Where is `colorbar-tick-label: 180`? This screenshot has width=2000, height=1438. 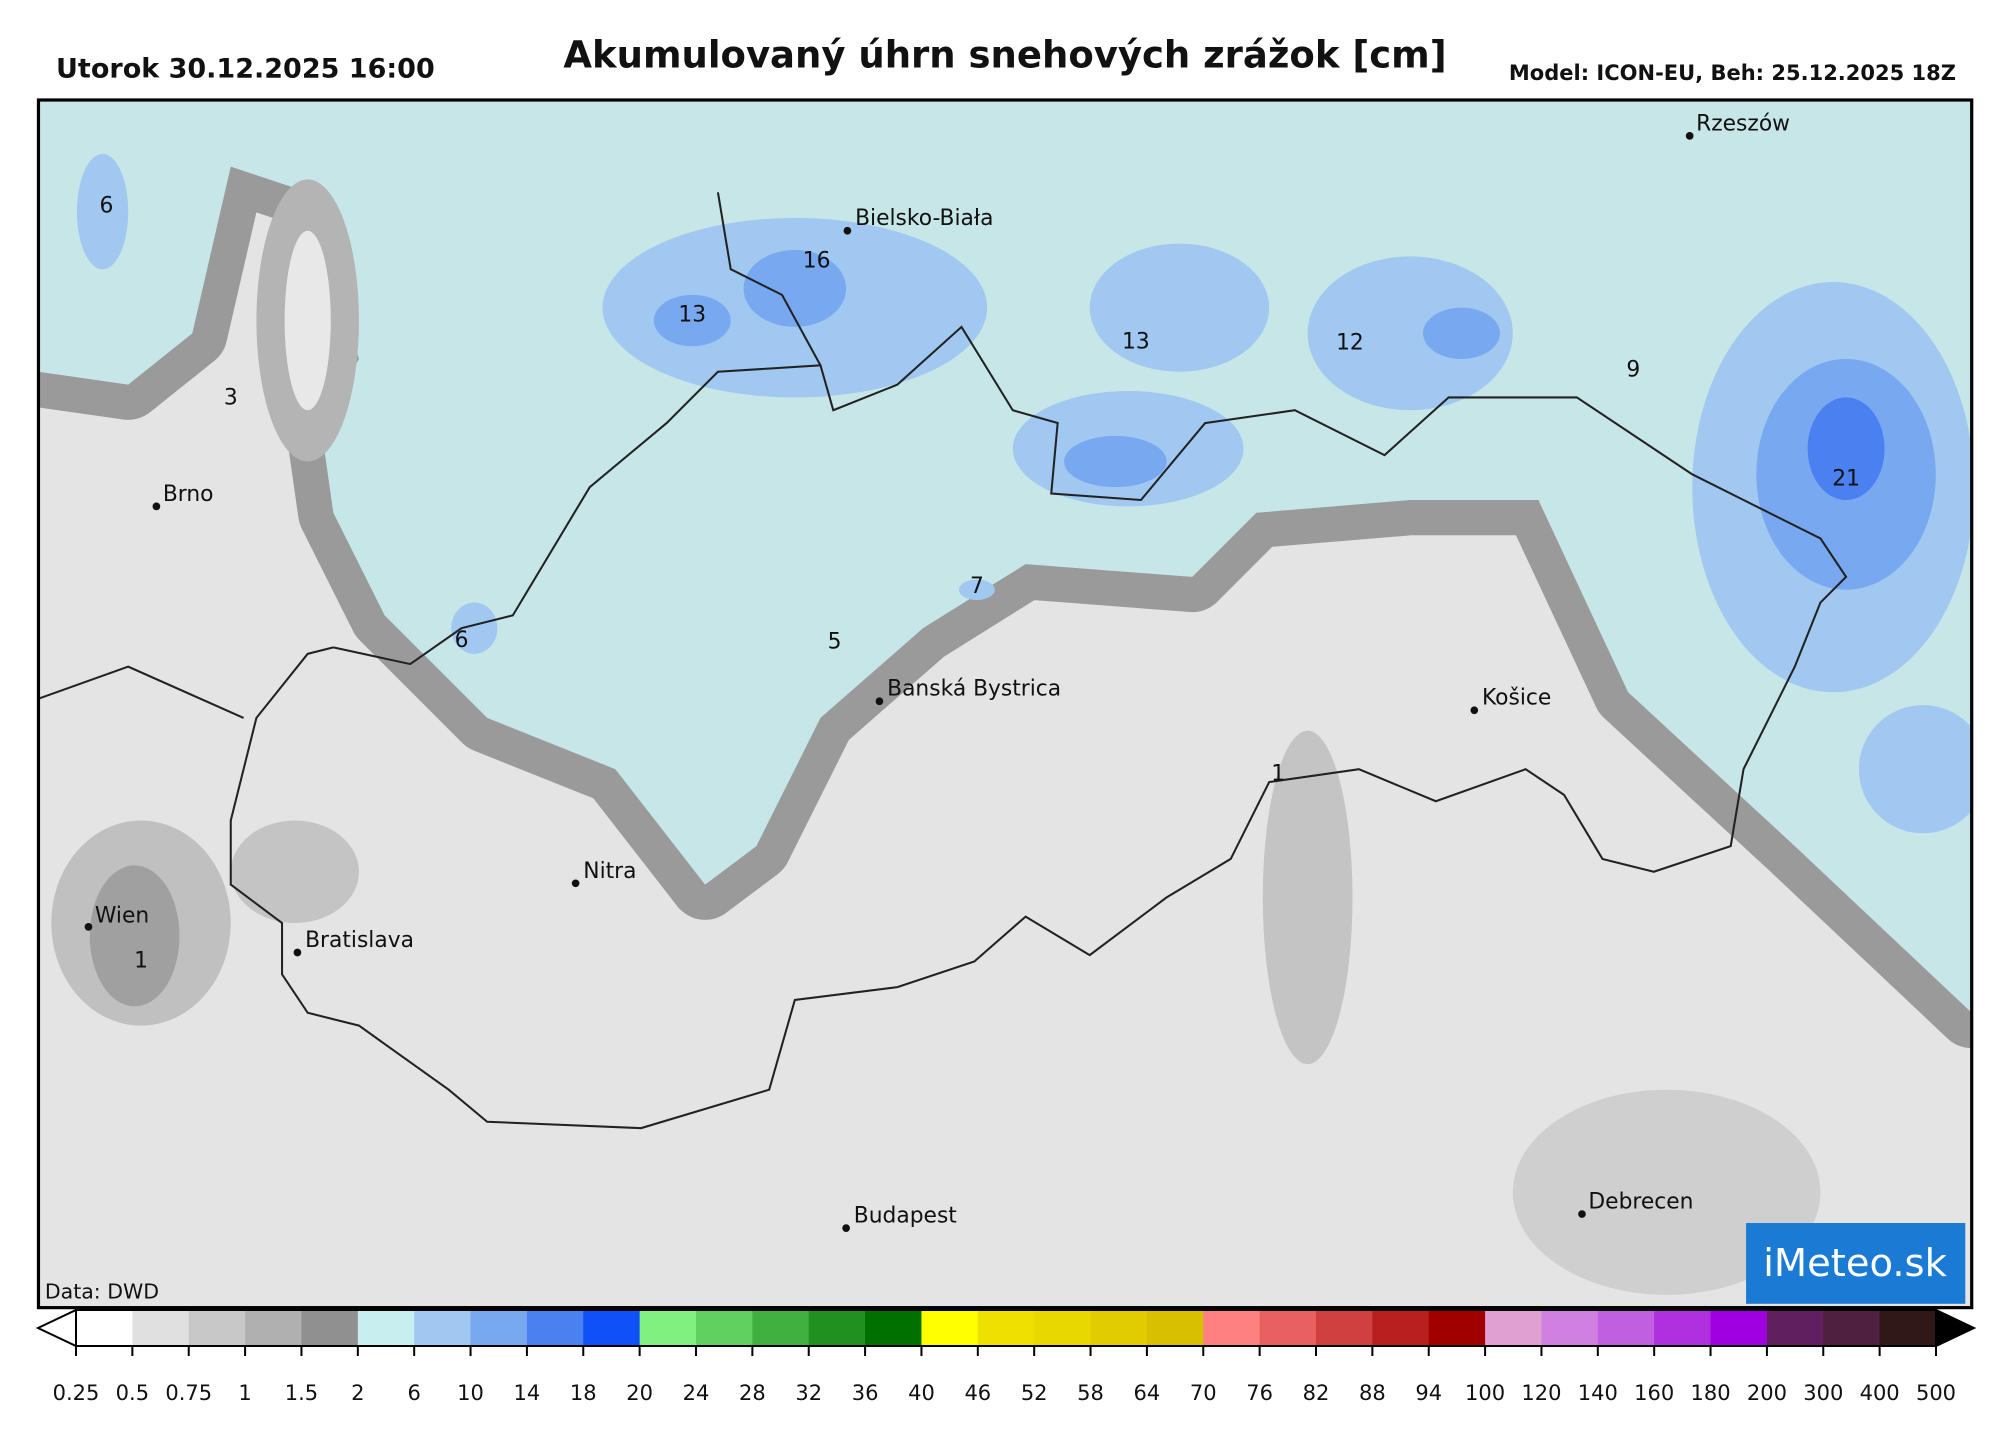 colorbar-tick-label: 180 is located at coordinates (1710, 1393).